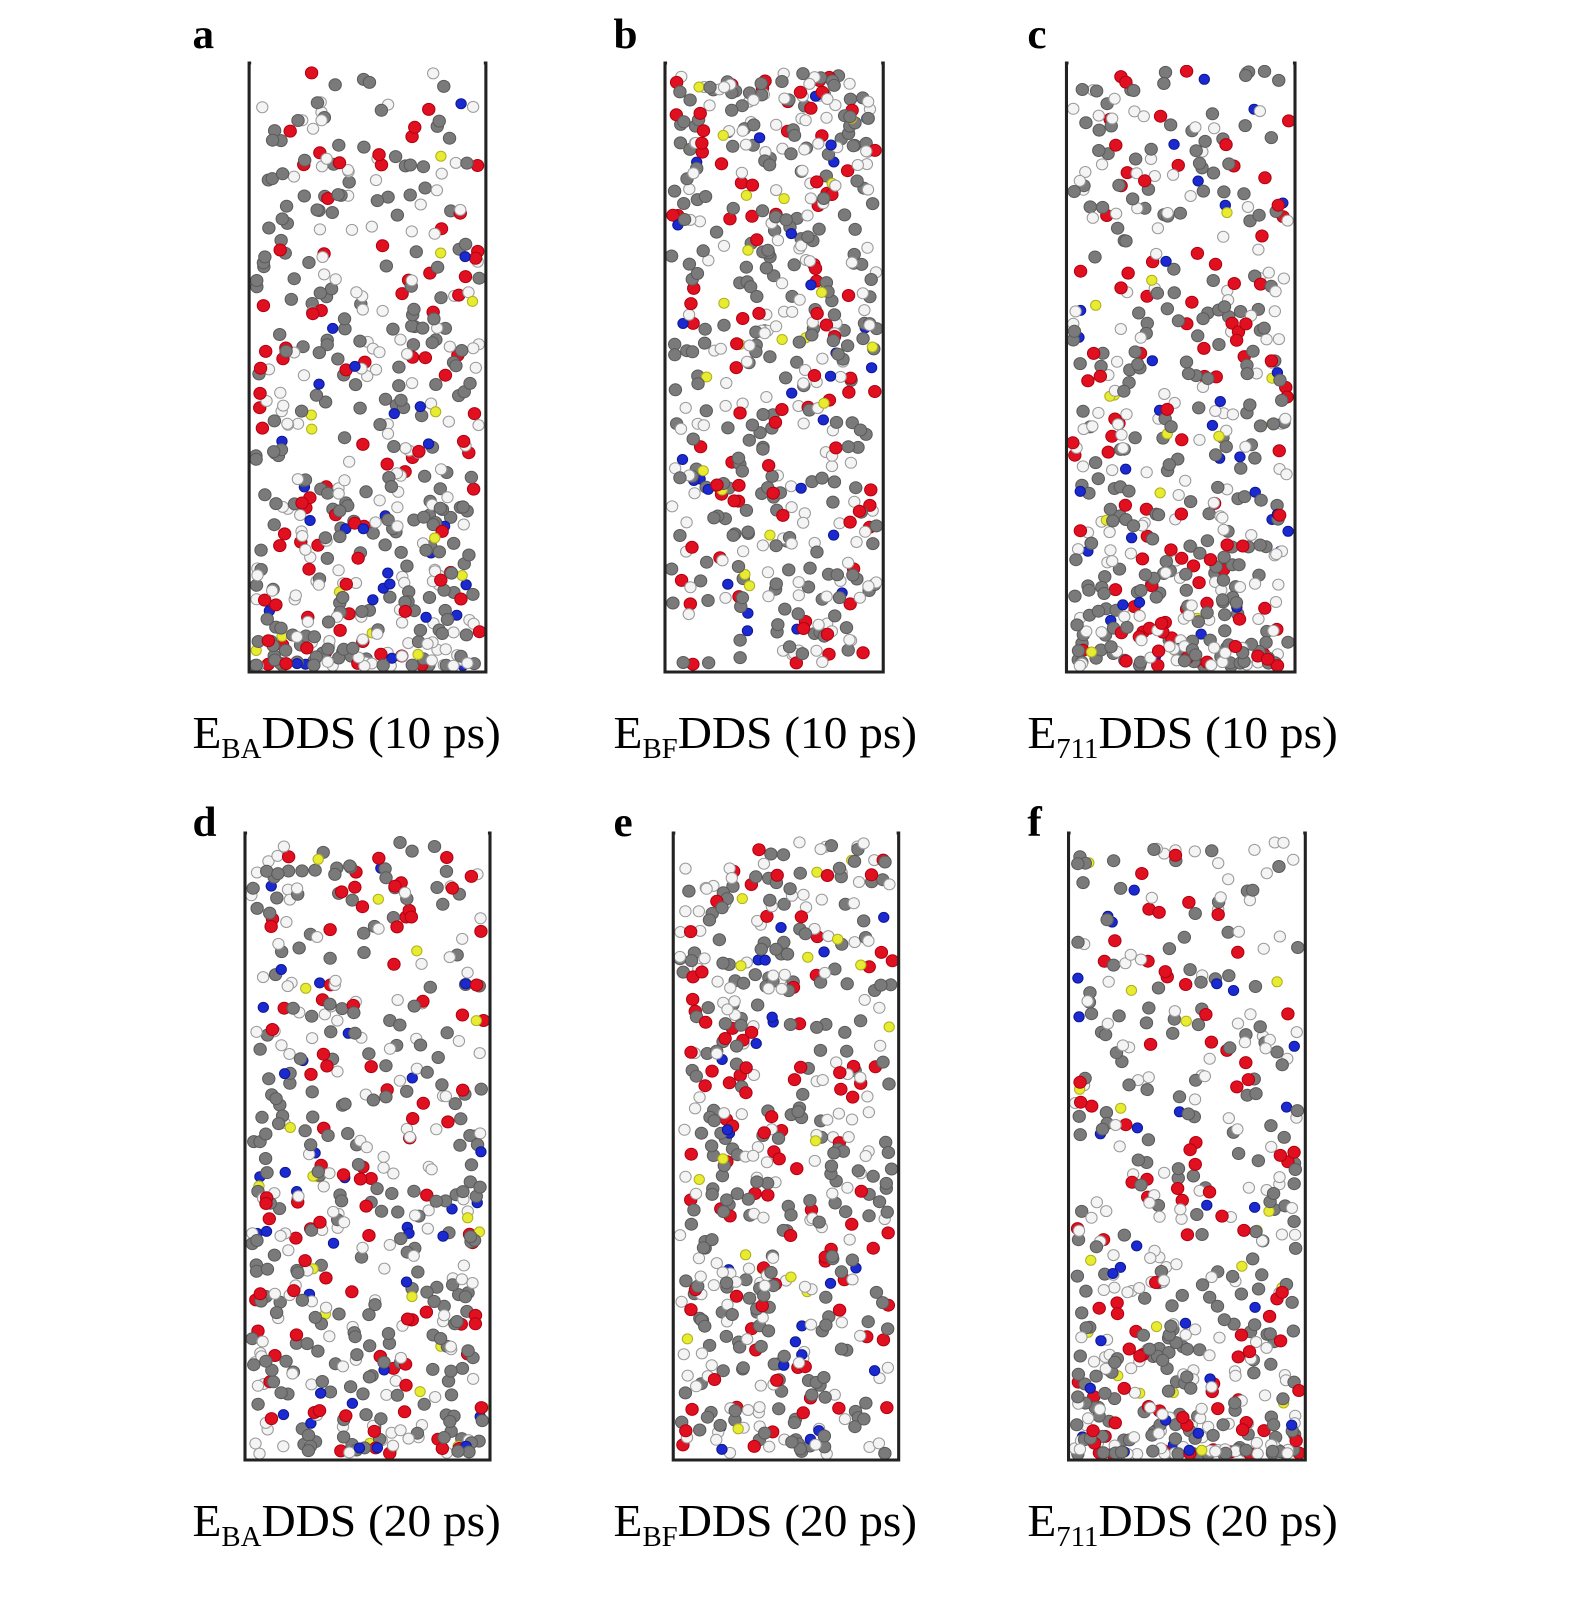 This screenshot has width=1575, height=1608. I want to click on caption-main: E, so click(628, 733).